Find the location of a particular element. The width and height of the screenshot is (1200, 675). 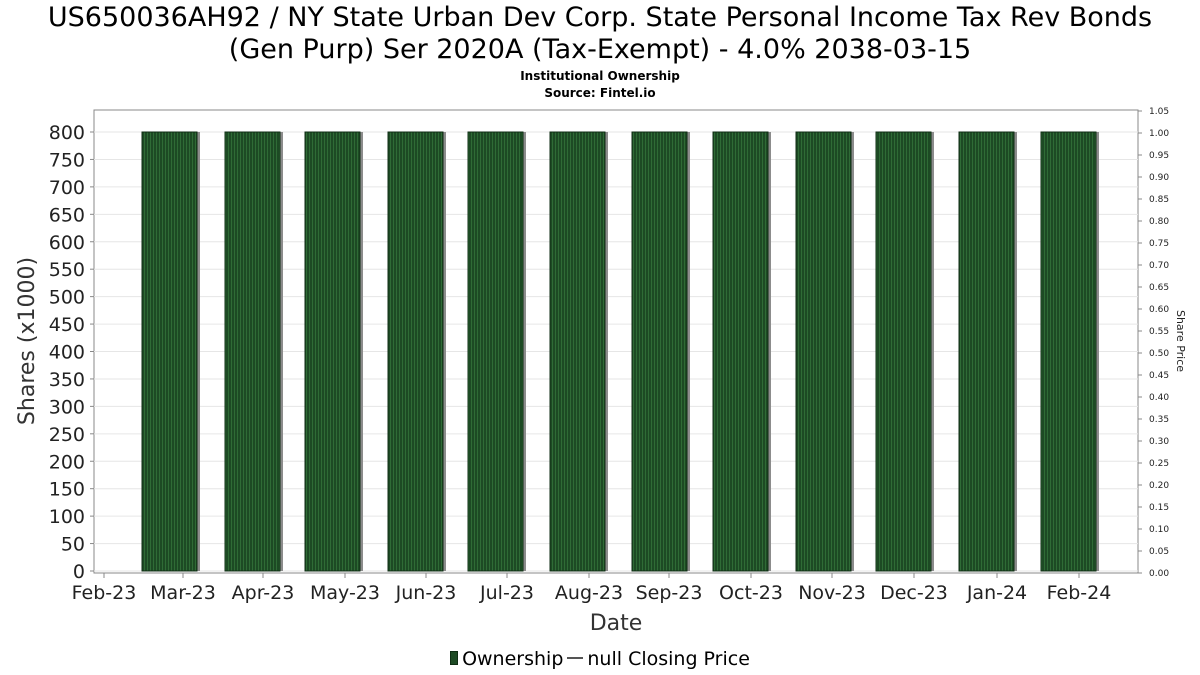

chart-source: Source: Fintel.io is located at coordinates (600, 93).